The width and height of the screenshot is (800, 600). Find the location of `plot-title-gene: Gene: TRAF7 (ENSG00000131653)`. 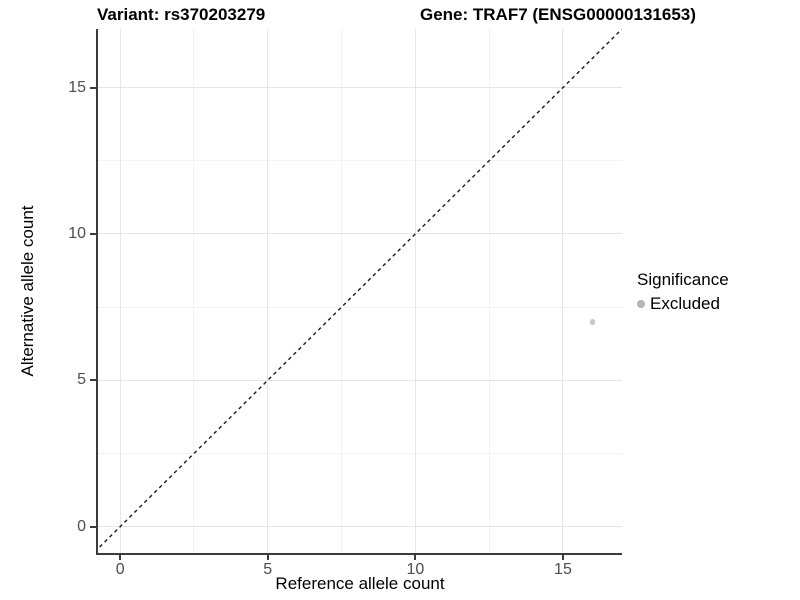

plot-title-gene: Gene: TRAF7 (ENSG00000131653) is located at coordinates (558, 14).